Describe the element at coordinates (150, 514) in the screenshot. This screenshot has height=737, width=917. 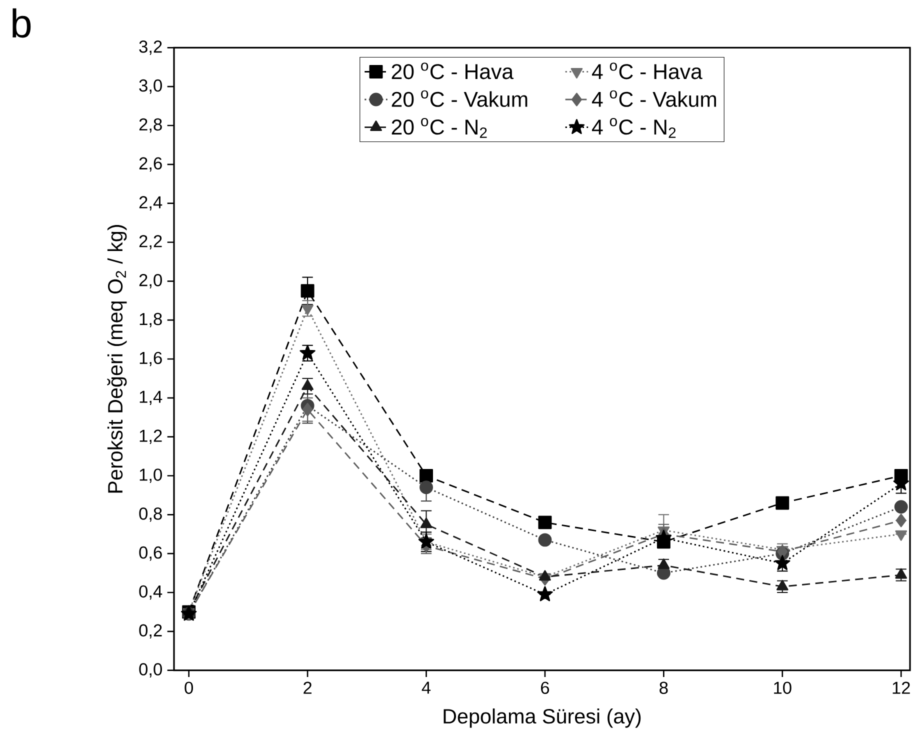
I see `y-tick-label: 0,8` at that location.